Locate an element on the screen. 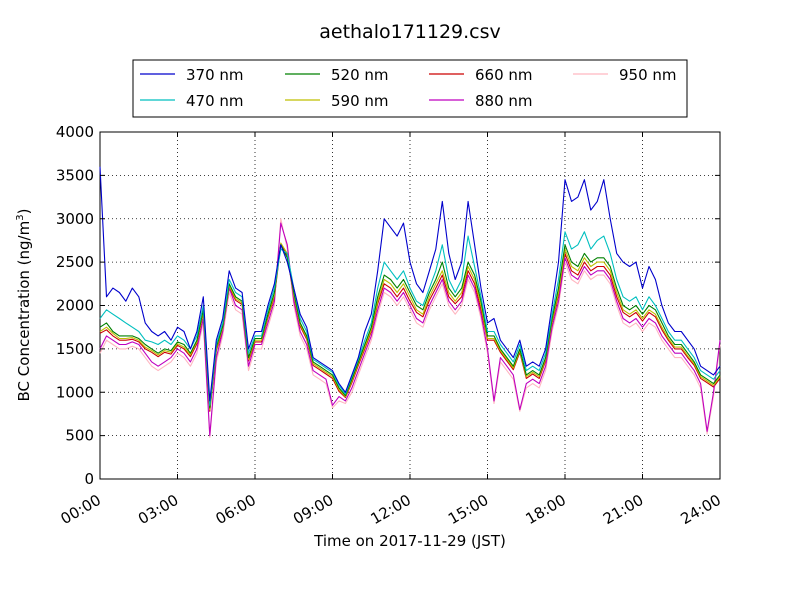  legend-box is located at coordinates (410, 88).